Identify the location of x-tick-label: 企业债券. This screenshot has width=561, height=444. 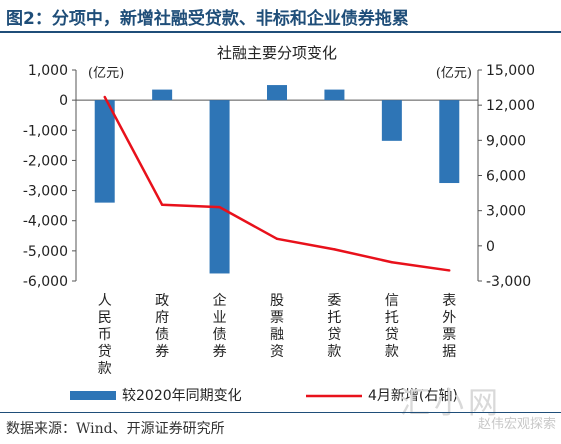
(220, 326).